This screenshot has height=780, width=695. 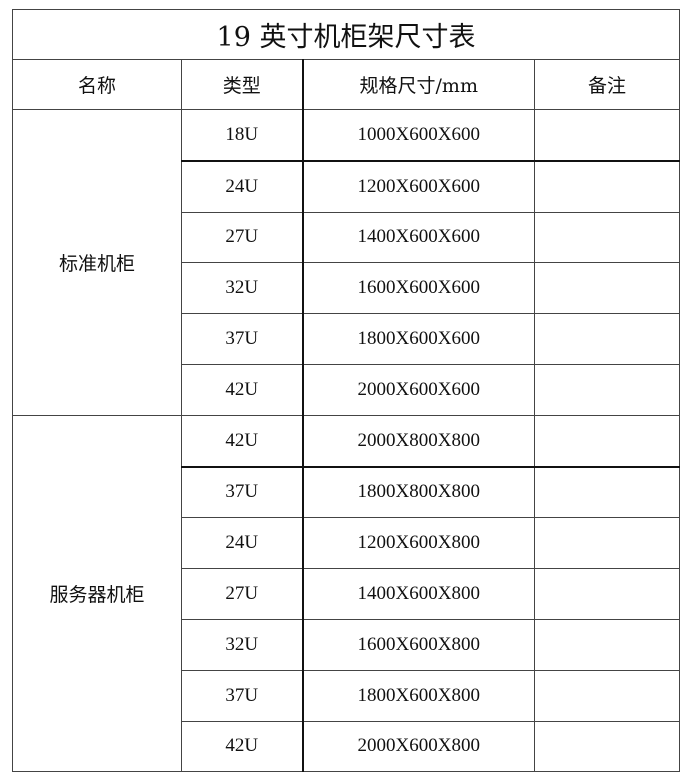 I want to click on size-cell: 1400X600X800, so click(x=418, y=594).